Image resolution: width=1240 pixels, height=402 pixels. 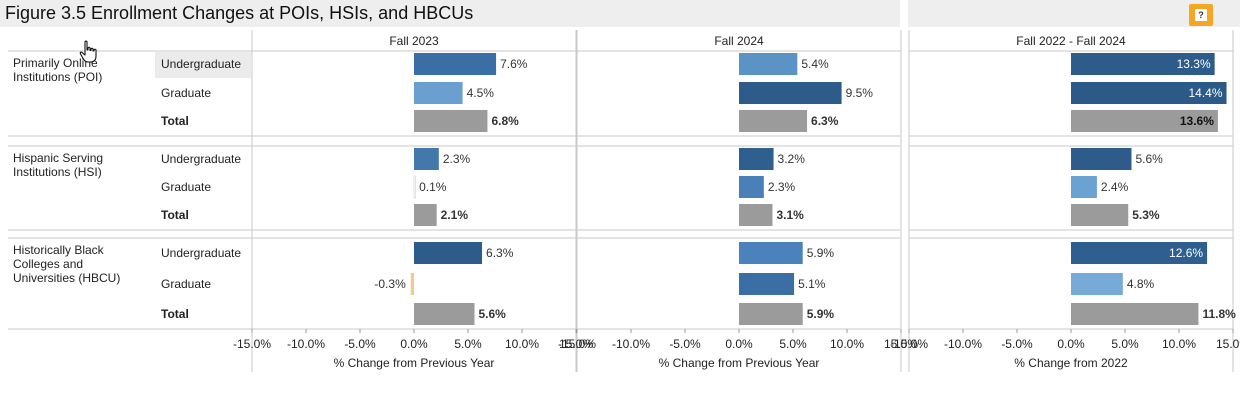 What do you see at coordinates (433, 187) in the screenshot?
I see `data-label: 0.1%` at bounding box center [433, 187].